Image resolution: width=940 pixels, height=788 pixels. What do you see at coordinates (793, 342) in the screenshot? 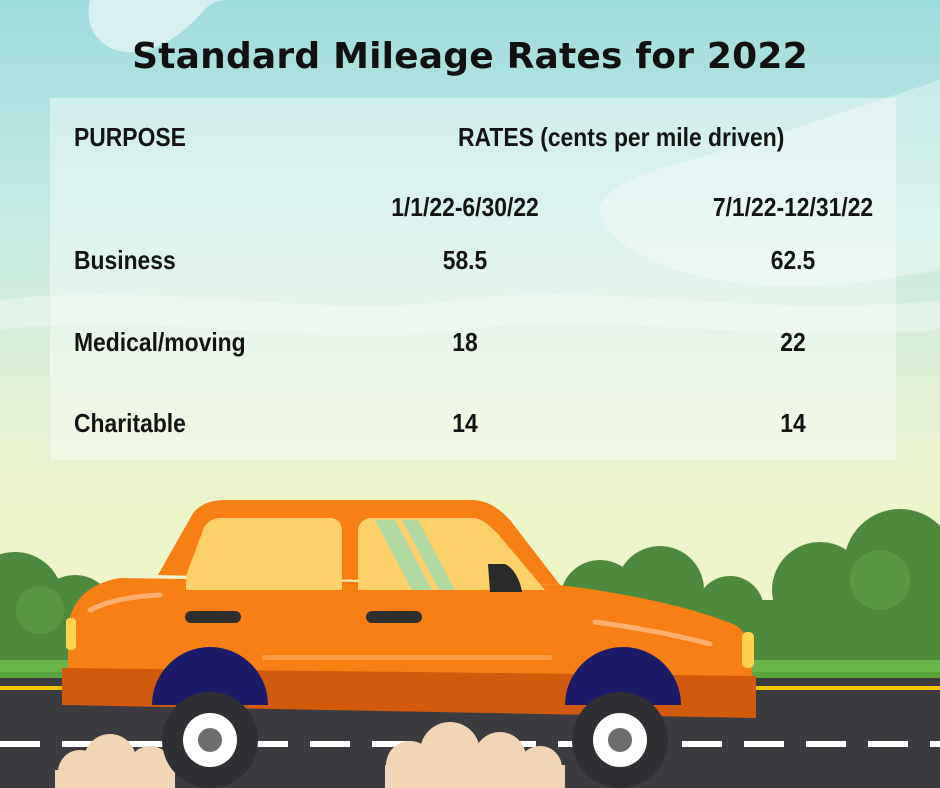
I see `rate-medical-moving-h2: 22` at bounding box center [793, 342].